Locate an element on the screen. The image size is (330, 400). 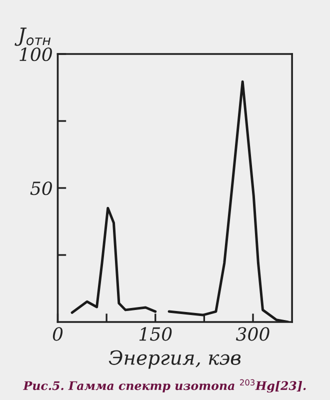
y-tick-label: 100 is located at coordinates (36, 54).